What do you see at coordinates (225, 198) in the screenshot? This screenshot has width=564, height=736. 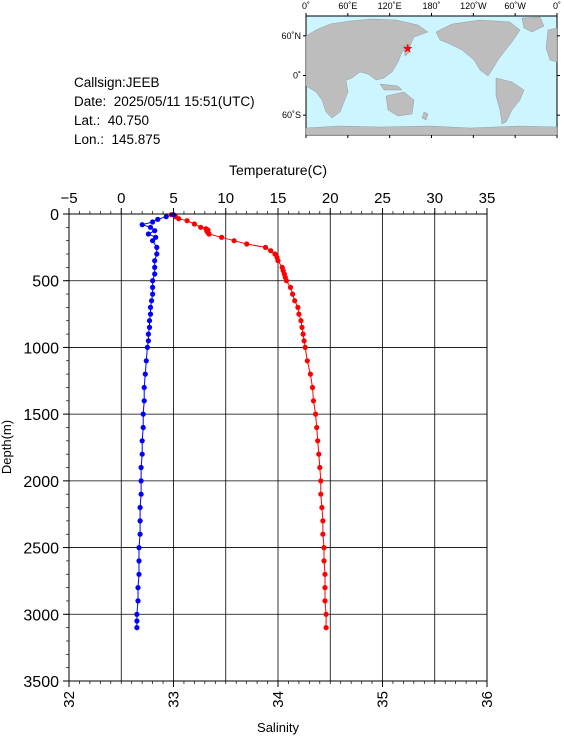 I see `temperature-tick-label: 10` at bounding box center [225, 198].